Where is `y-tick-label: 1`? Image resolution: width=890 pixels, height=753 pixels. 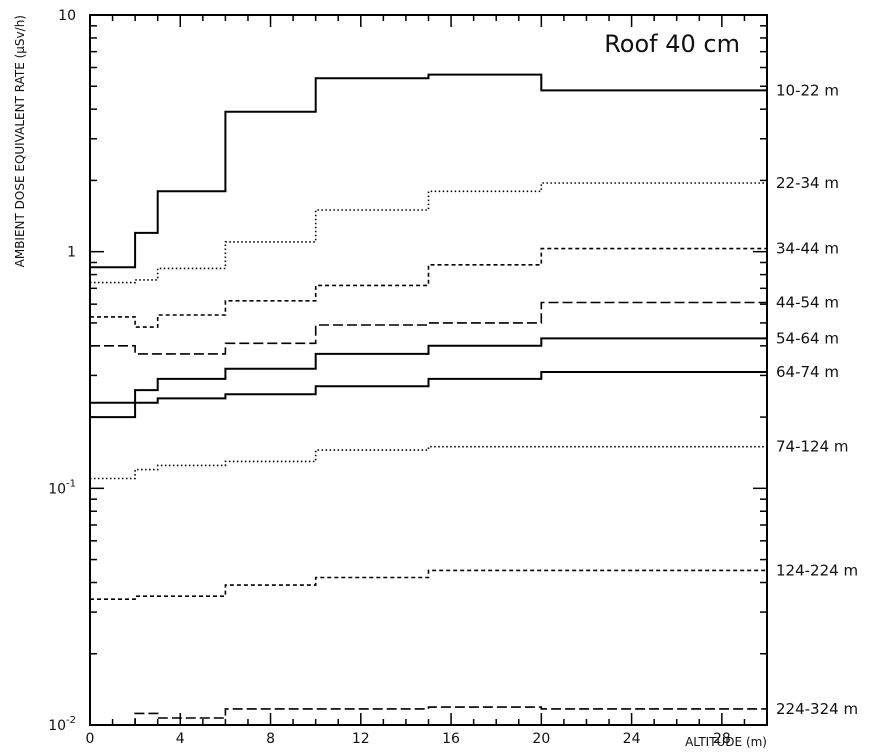
y-tick-label: 1 is located at coordinates (71, 253).